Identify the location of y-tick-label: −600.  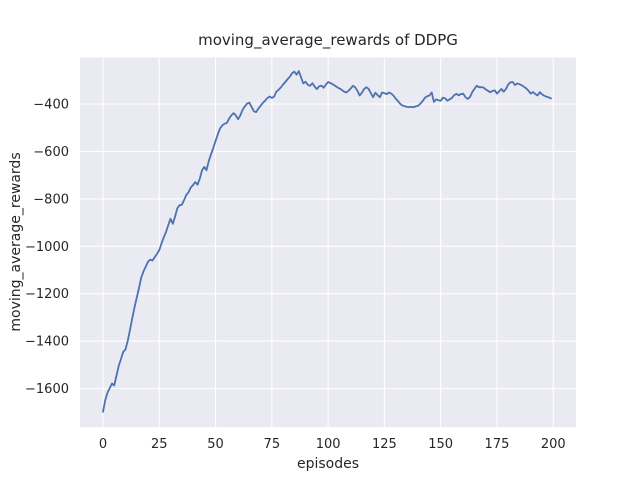
(51, 152).